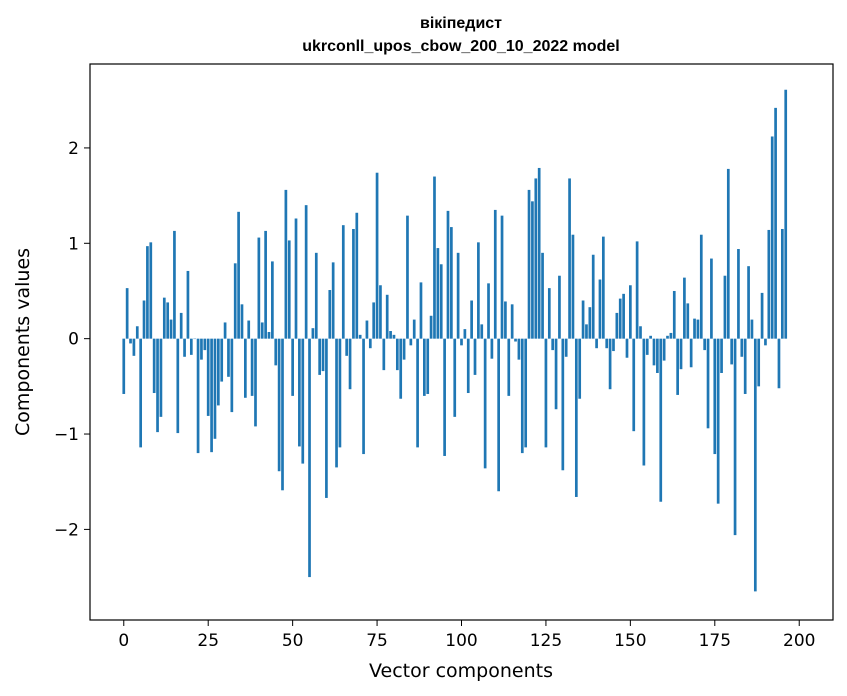  I want to click on chart-title-line-2: ukrconll_upos_cbow_200_10_2022 model, so click(460, 46).